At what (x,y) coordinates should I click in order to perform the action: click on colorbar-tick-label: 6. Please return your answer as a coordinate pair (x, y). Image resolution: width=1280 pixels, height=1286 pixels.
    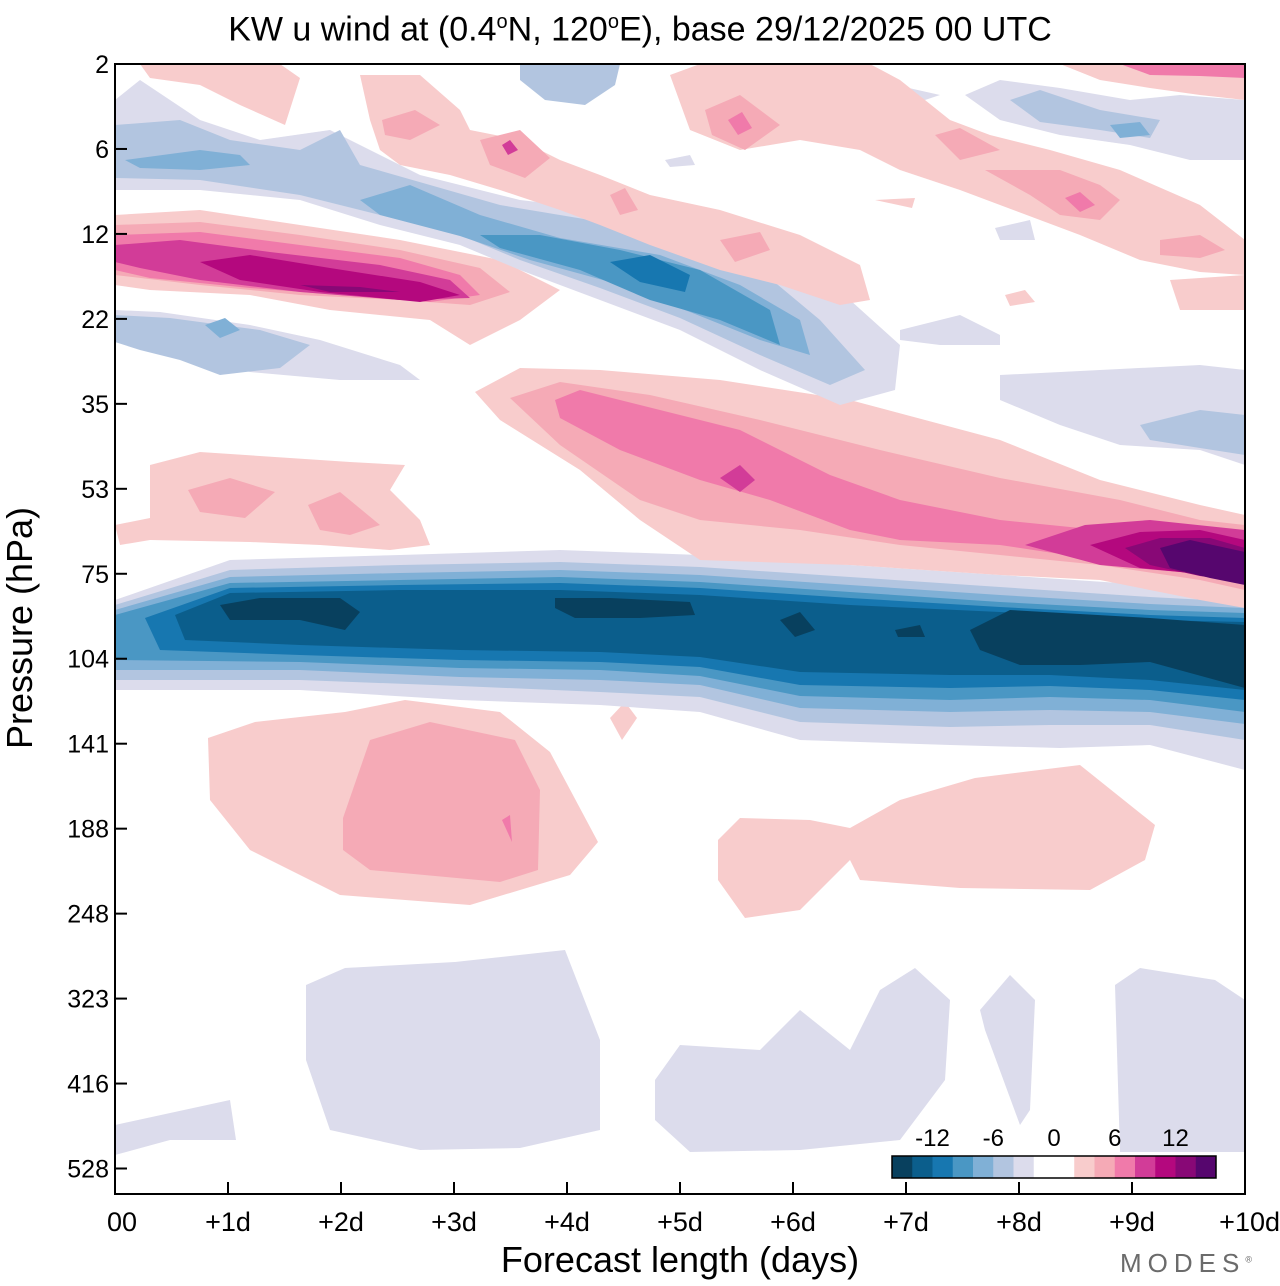
    Looking at the image, I should click on (1114, 1138).